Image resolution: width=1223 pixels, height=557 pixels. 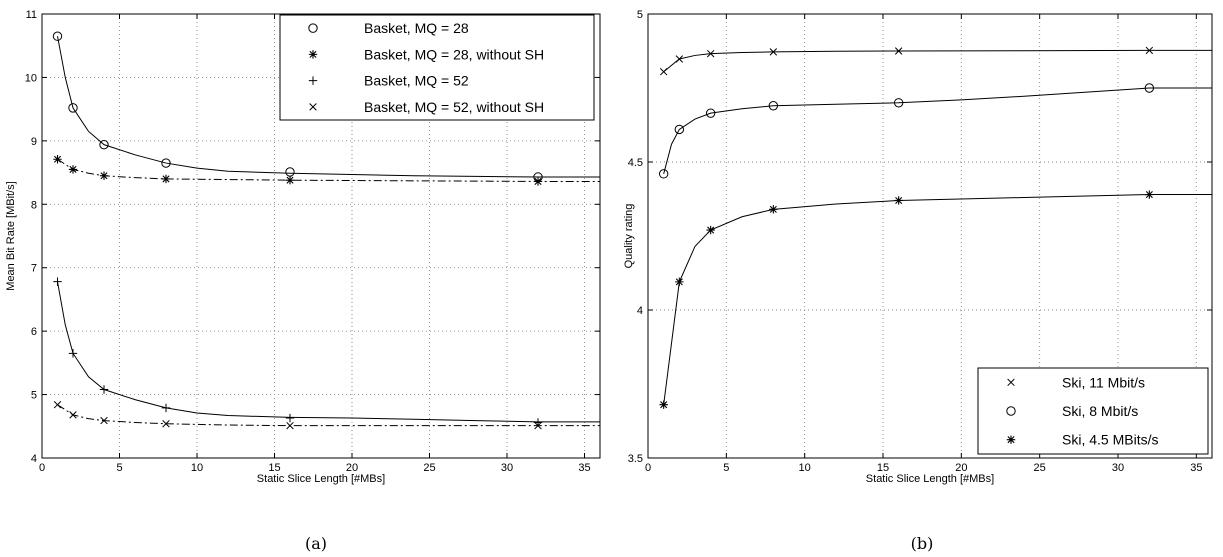 What do you see at coordinates (629, 236) in the screenshot?
I see `y-axis-label: Quality rating` at bounding box center [629, 236].